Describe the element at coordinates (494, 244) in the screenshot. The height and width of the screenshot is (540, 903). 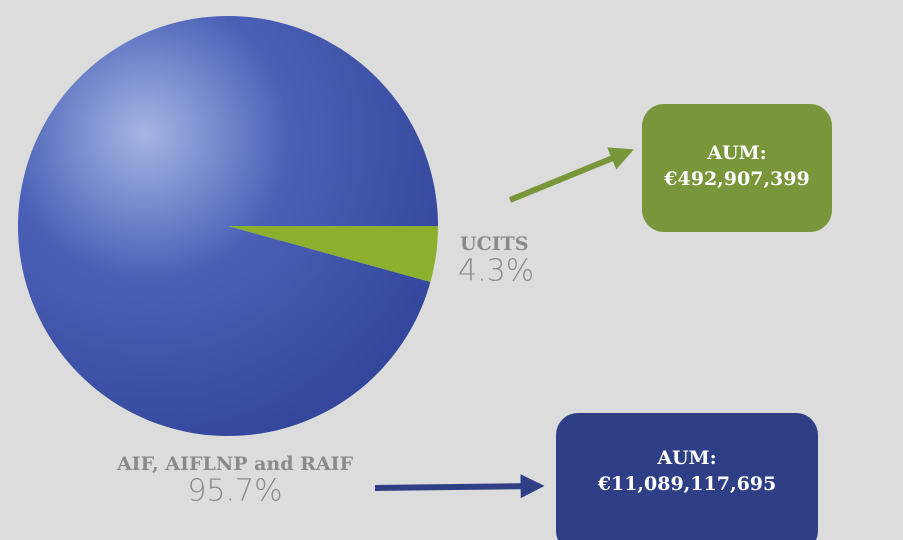
I see `category-label: UCITS` at that location.